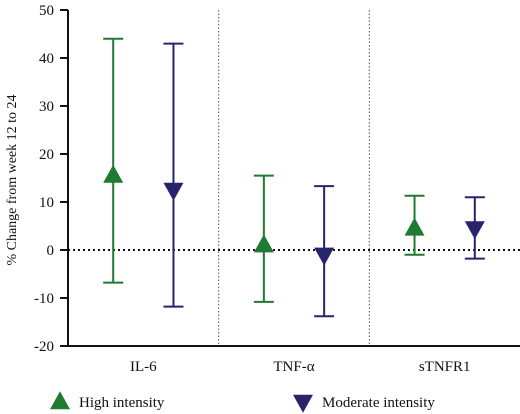 This screenshot has width=520, height=414. Describe the element at coordinates (46, 11) in the screenshot. I see `y-tick-label: 50` at that location.